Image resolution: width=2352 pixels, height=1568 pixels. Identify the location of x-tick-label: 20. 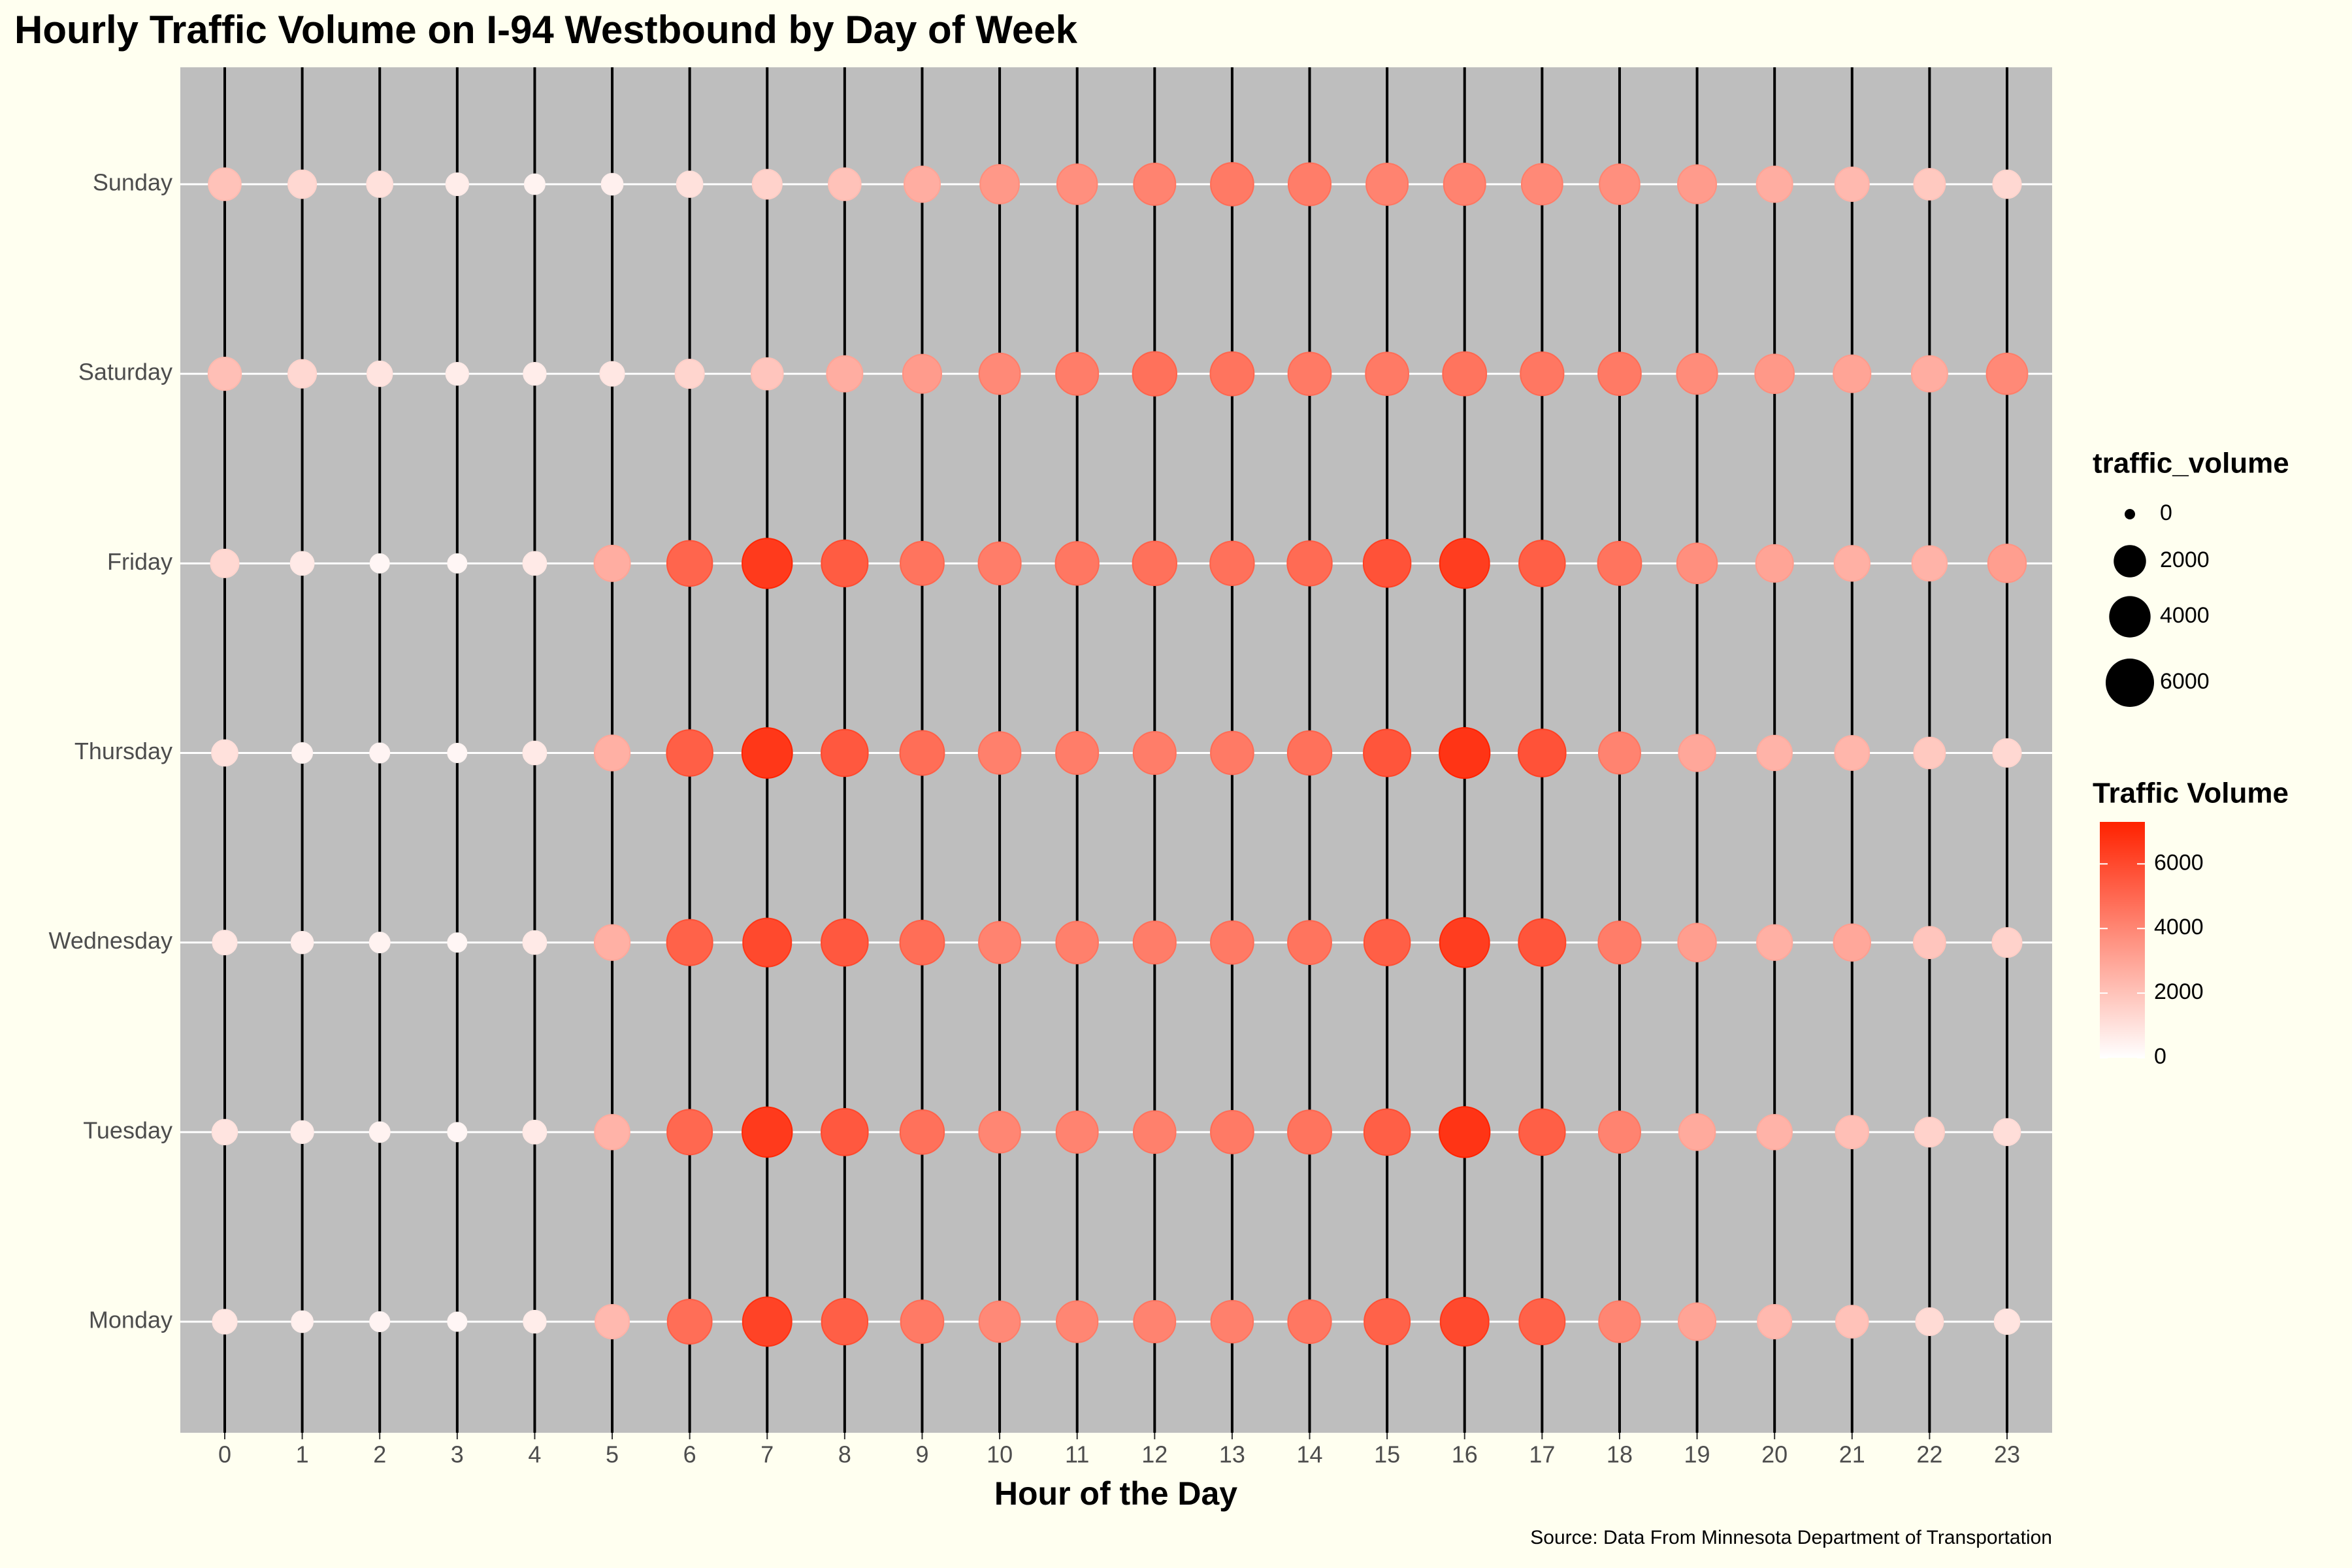
(1774, 1454).